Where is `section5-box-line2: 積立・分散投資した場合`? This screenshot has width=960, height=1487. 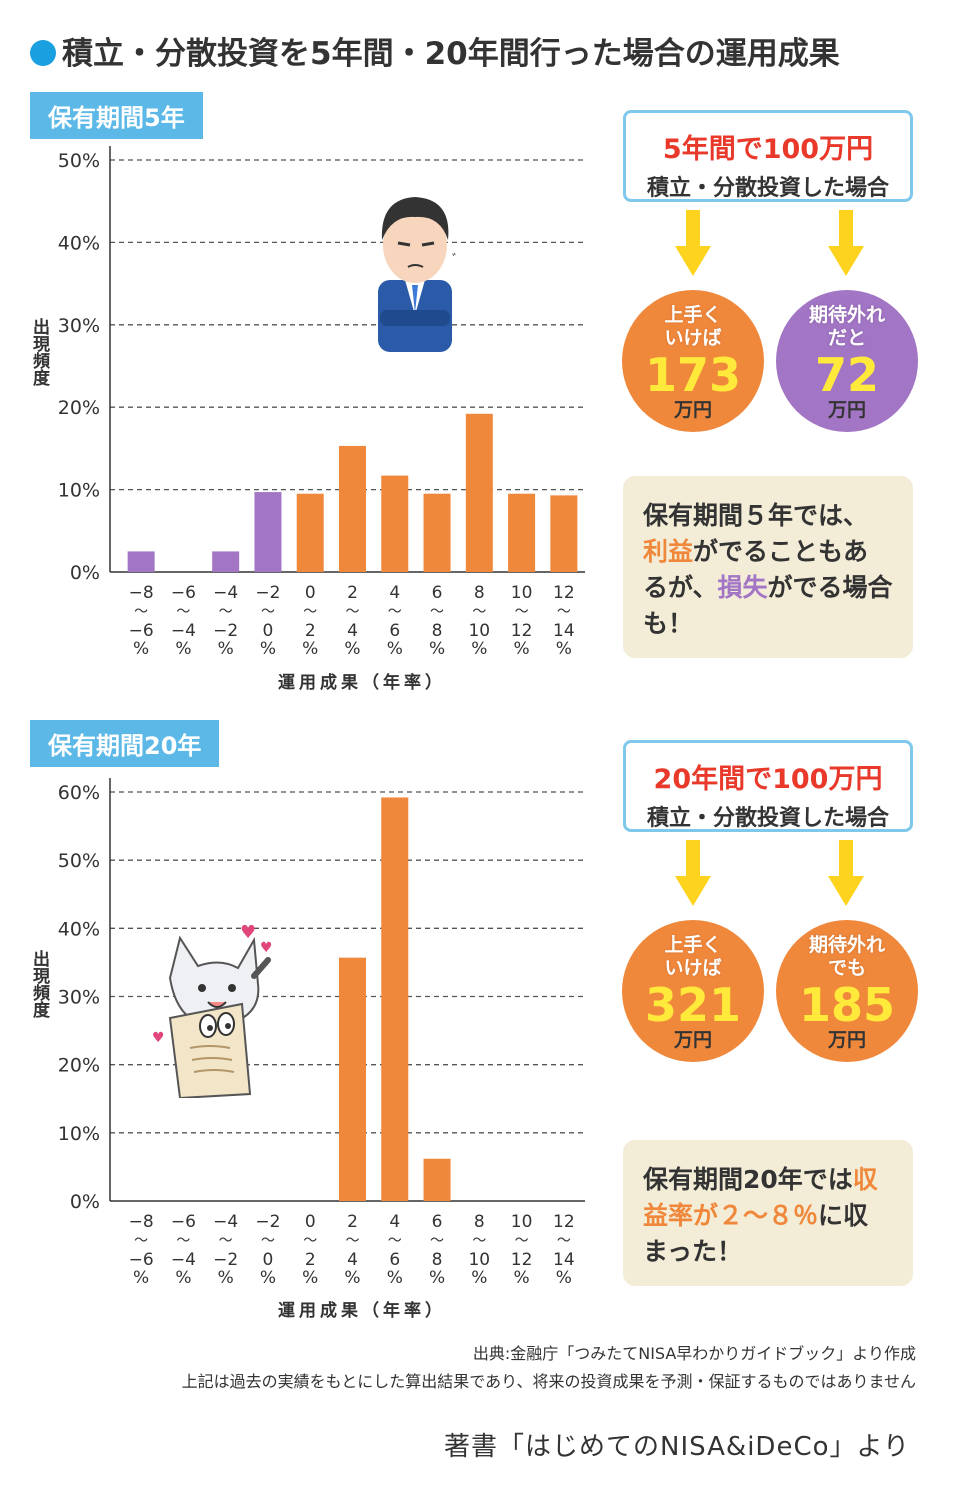 section5-box-line2: 積立・分散投資した場合 is located at coordinates (767, 188).